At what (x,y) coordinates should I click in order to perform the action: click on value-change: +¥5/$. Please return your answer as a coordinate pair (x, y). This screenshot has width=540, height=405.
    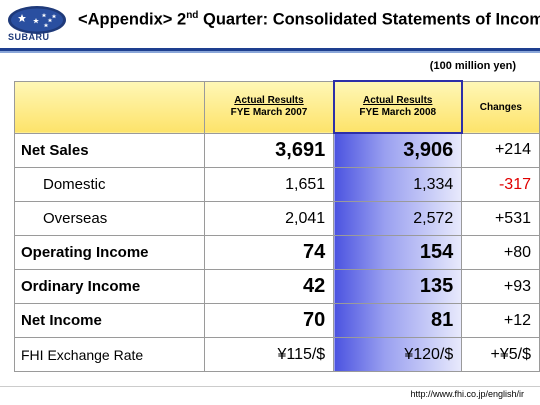
    Looking at the image, I should click on (500, 354).